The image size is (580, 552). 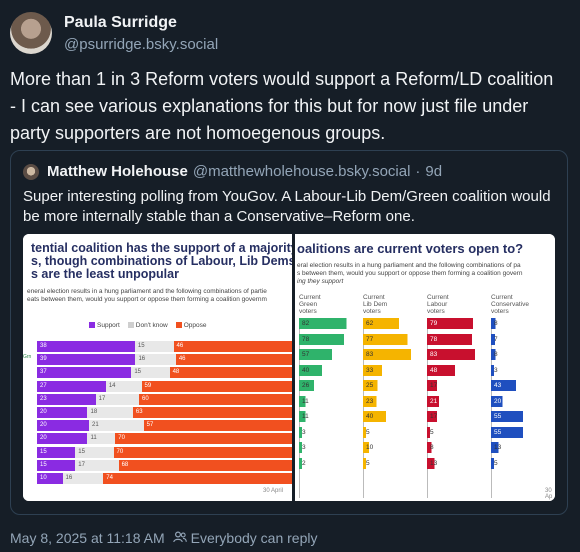 What do you see at coordinates (141, 44) in the screenshot?
I see `author-handle: @psurridge.bsky.social` at bounding box center [141, 44].